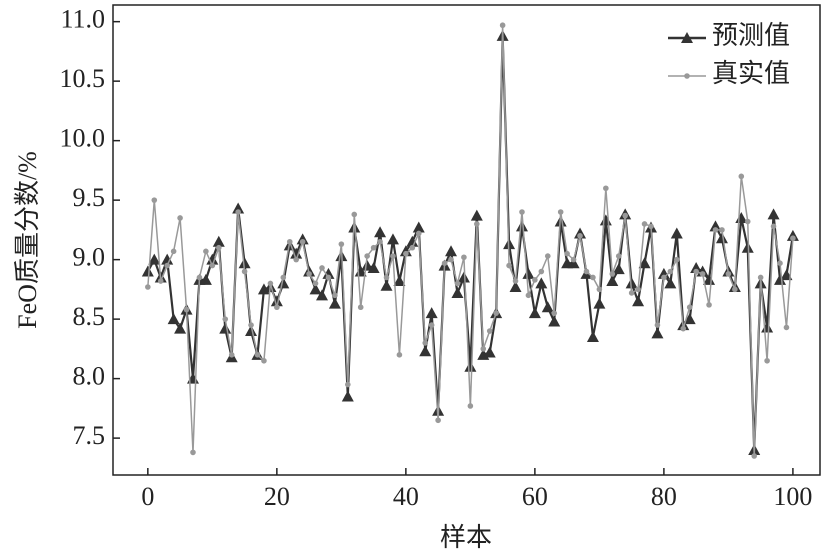 The height and width of the screenshot is (559, 830). I want to click on y-tick-label: 7.5, so click(89, 435).